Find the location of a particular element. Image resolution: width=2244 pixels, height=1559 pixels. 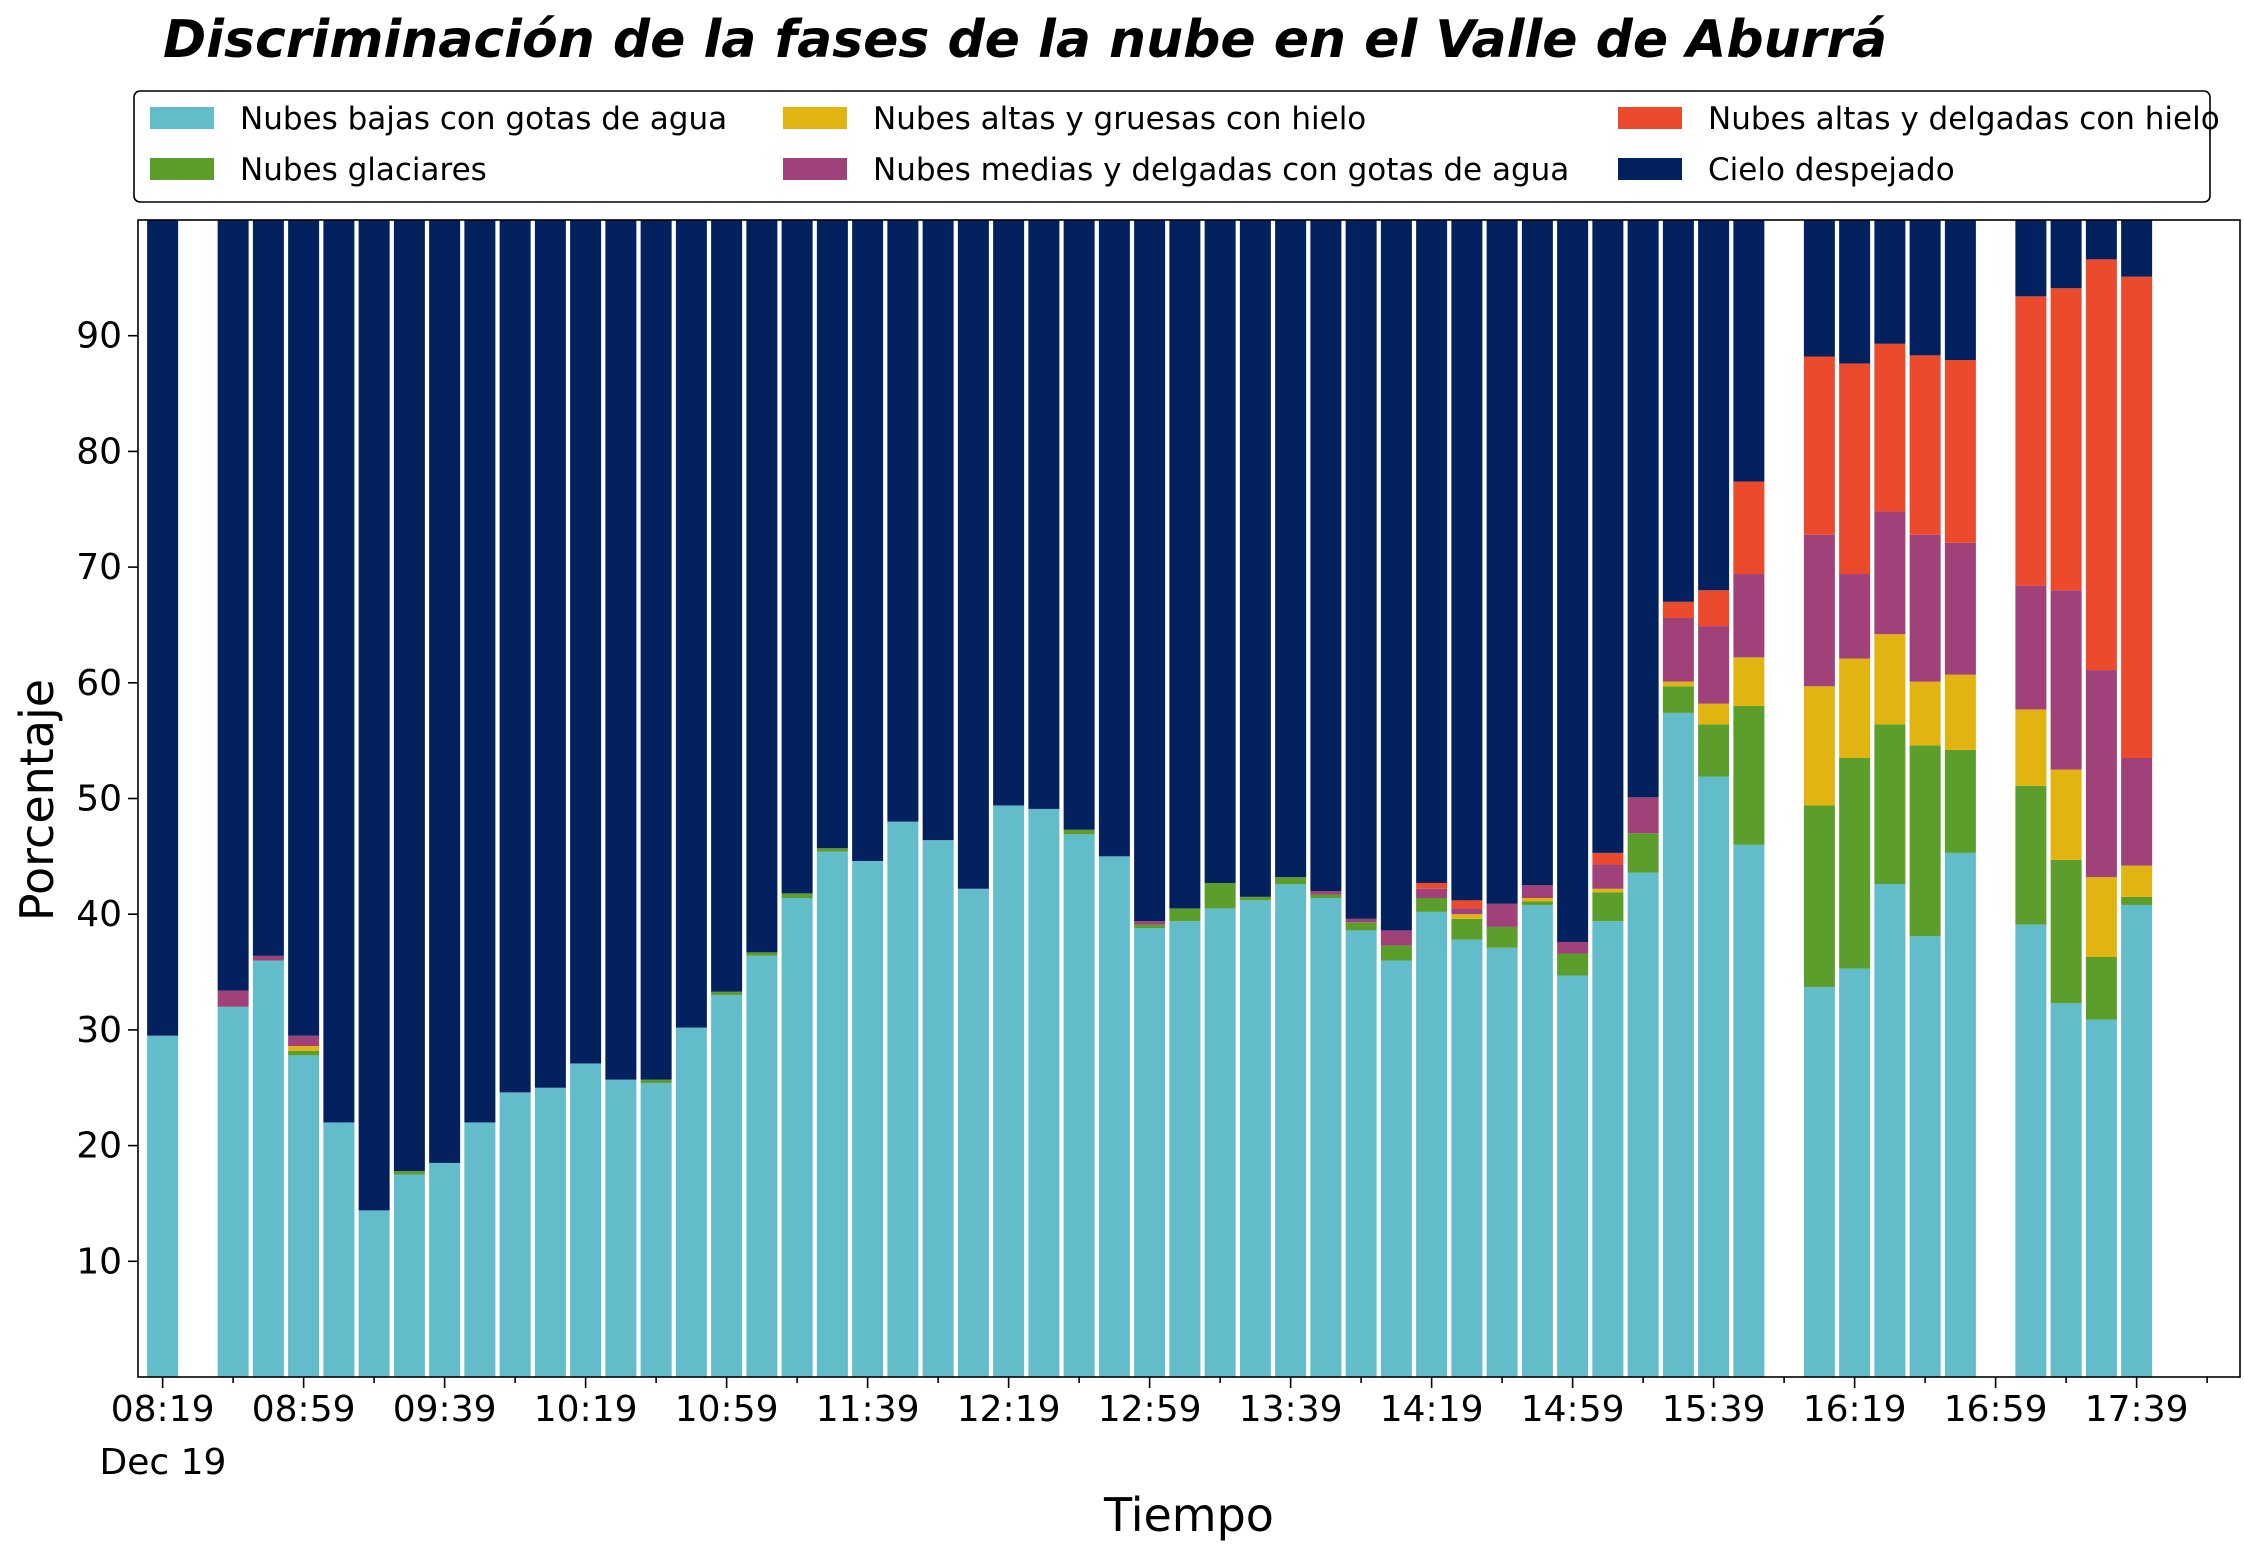

y-tick-label-30: 30 is located at coordinates (99, 1030).